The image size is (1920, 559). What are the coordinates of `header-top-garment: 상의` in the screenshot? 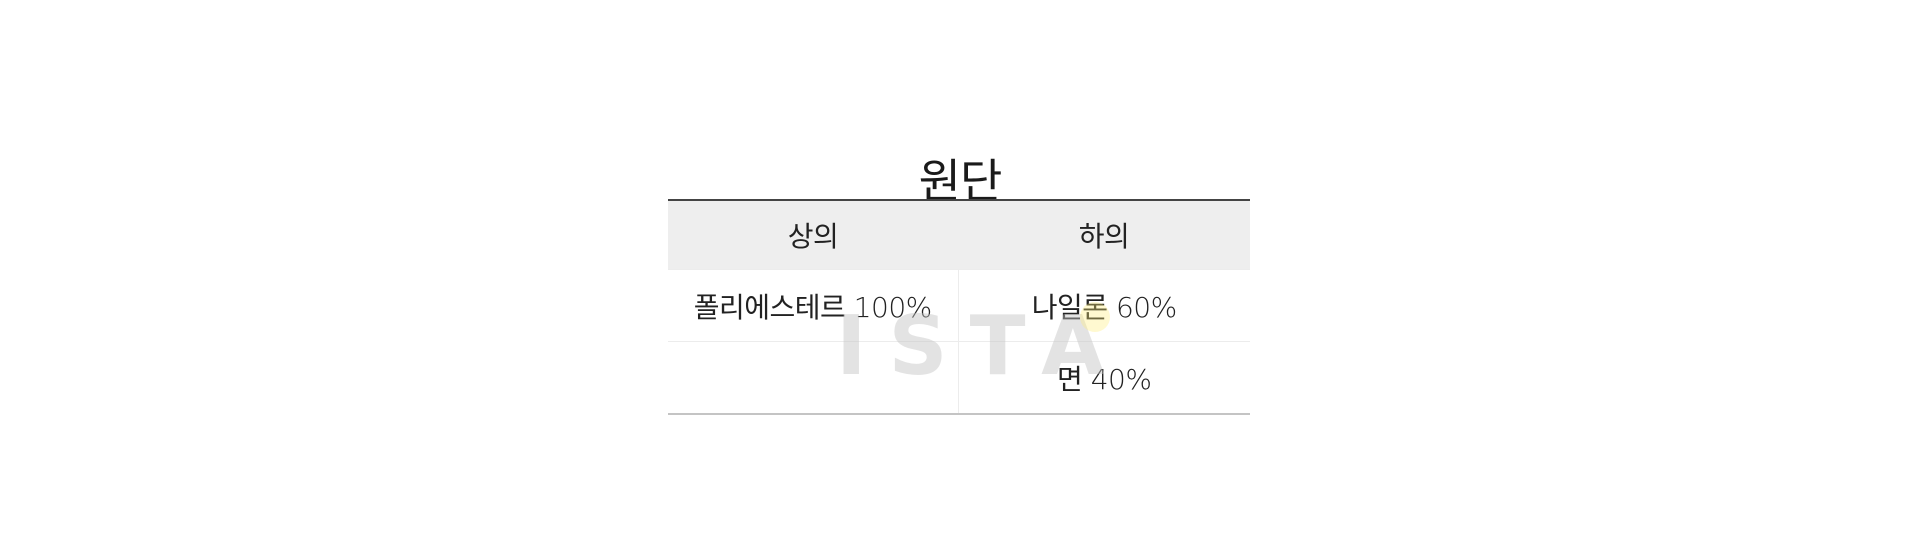 It's located at (813, 235).